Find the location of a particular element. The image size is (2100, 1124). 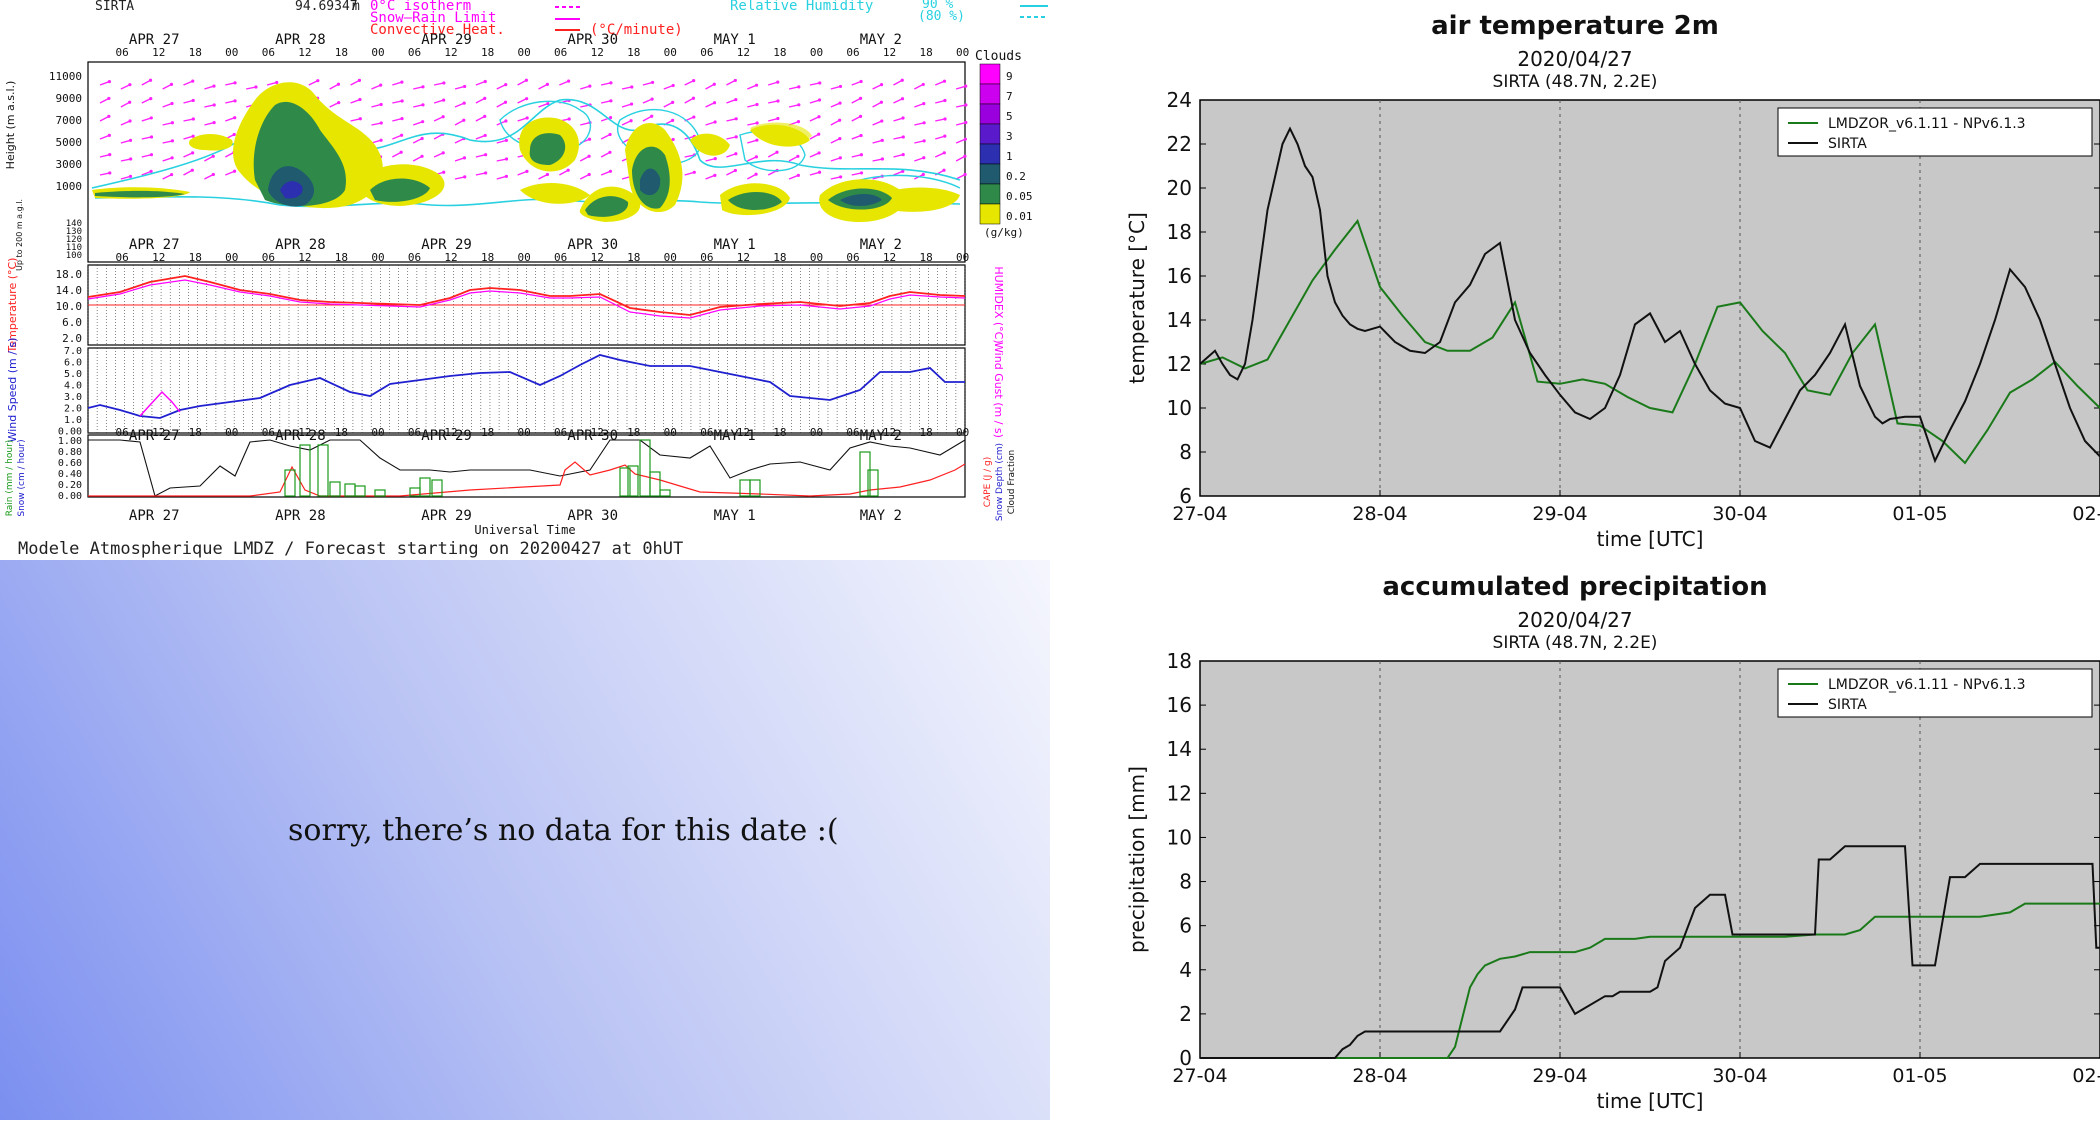

colorbar-swatch is located at coordinates (990, 114).